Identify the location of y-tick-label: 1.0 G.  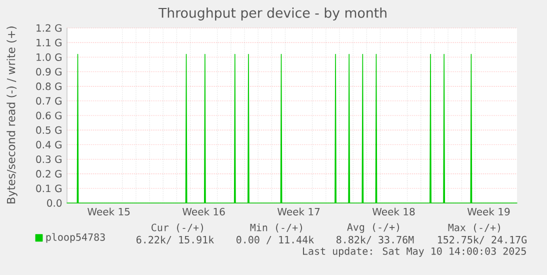
(49, 57).